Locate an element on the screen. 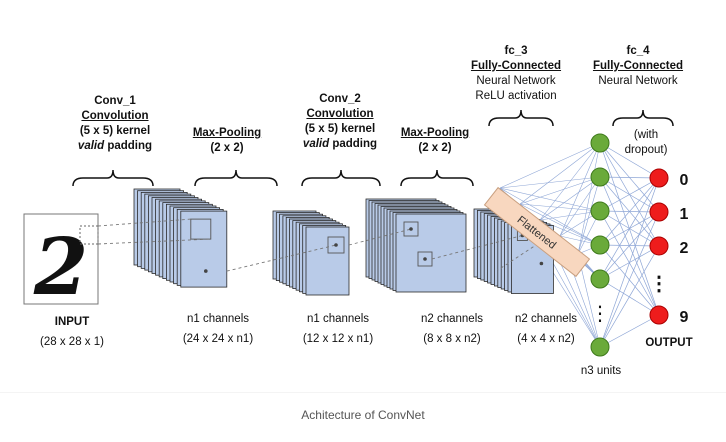 The height and width of the screenshot is (442, 726). dropout-label: (with dropout) is located at coordinates (646, 142).